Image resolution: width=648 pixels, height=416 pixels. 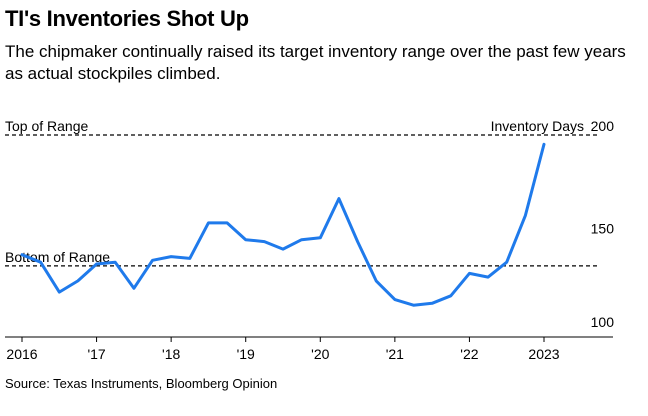 What do you see at coordinates (395, 354) in the screenshot?
I see `x-tick-label-5: '21` at bounding box center [395, 354].